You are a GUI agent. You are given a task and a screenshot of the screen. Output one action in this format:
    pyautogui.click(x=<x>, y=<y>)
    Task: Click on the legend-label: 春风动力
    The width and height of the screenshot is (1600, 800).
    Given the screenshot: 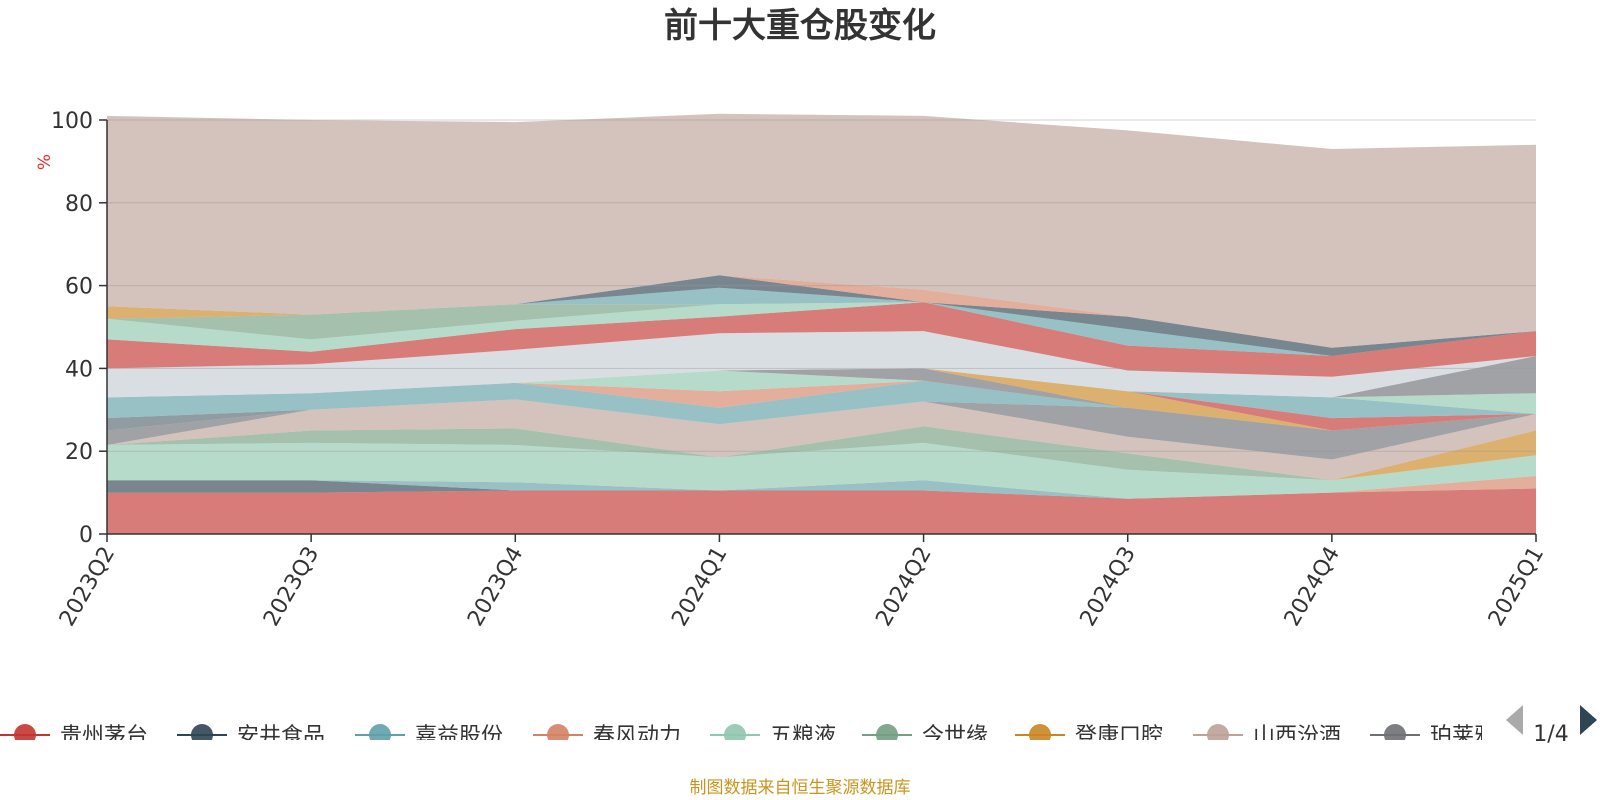 What is the action you would take?
    pyautogui.click(x=637, y=736)
    